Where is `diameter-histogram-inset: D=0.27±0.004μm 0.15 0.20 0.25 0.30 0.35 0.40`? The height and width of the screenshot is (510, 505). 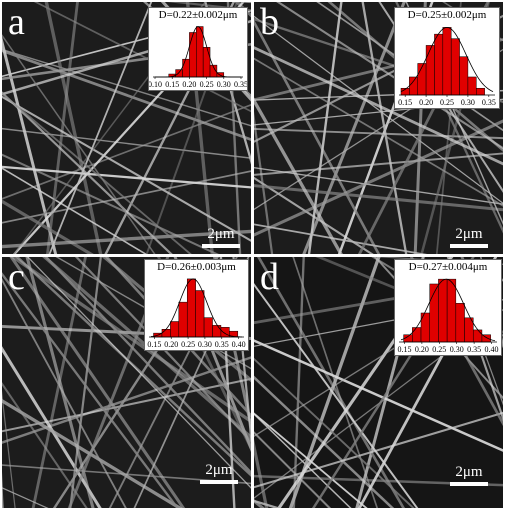
diameter-histogram-inset: D=0.27±0.004μm 0.15 0.20 0.25 0.30 0.35 0.40 is located at coordinates (448, 307).